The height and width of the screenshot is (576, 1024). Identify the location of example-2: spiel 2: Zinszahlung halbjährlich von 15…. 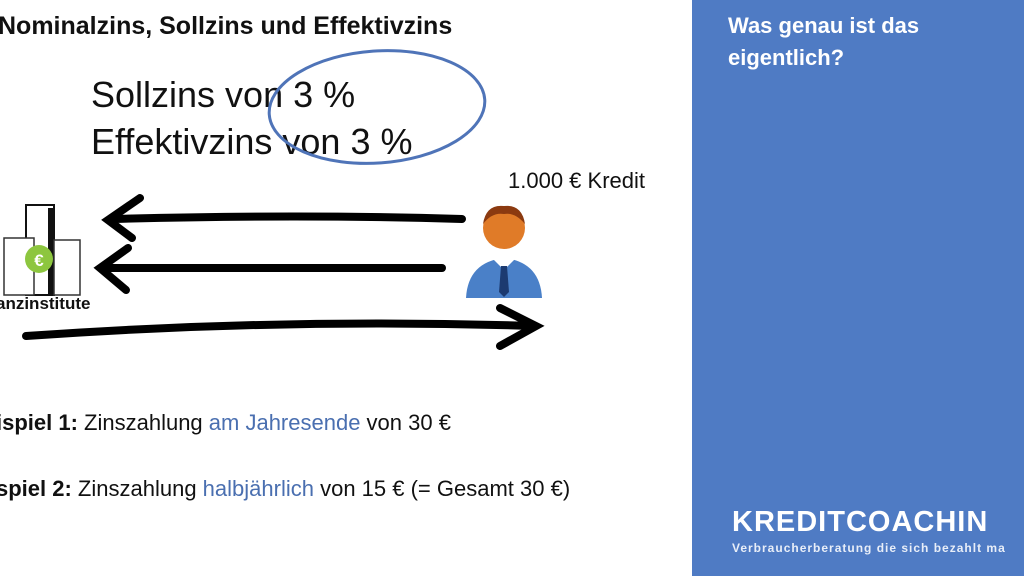
(285, 489).